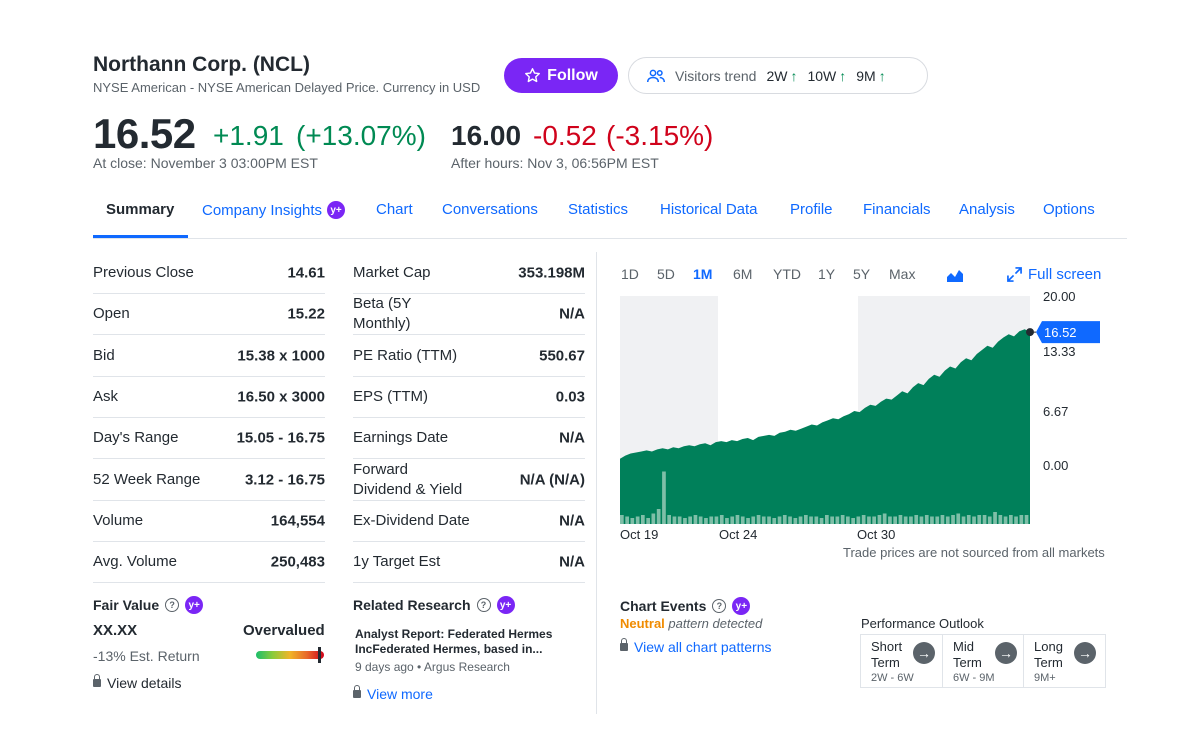  Describe the element at coordinates (778, 75) in the screenshot. I see `visitors-trend-button: Visitors trend 2W ↑ 10W ↑ 9M ↑` at that location.